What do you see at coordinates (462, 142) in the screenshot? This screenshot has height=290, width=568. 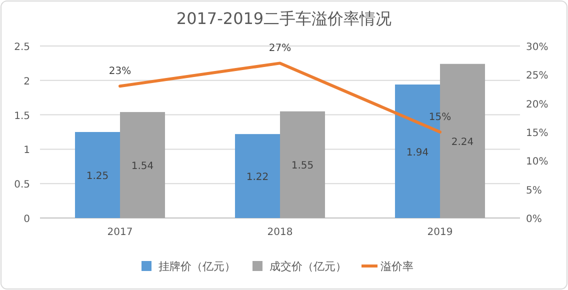 I see `data-label: 2.24` at bounding box center [462, 142].